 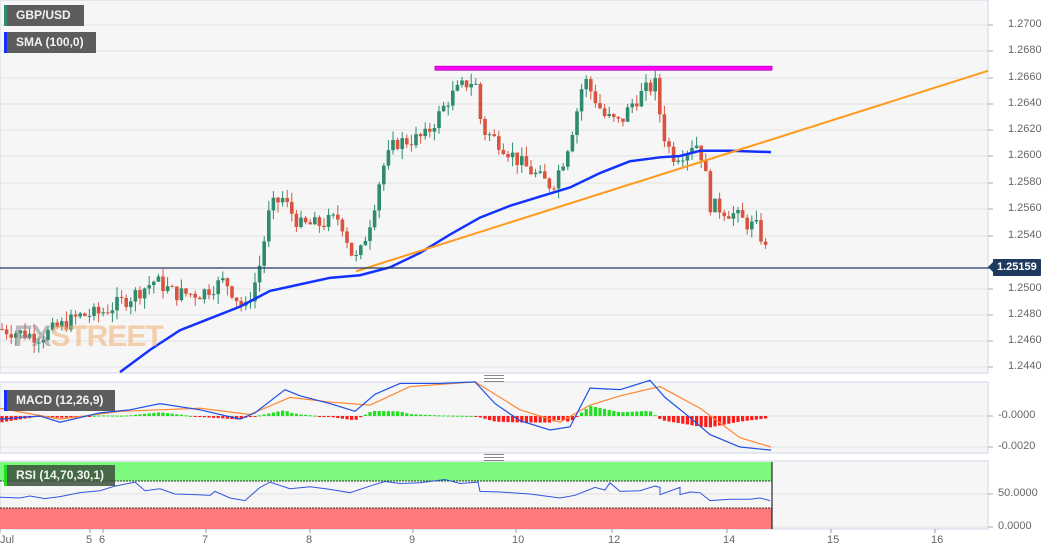 I want to click on symbol-label: GBP/USD, so click(x=43, y=15).